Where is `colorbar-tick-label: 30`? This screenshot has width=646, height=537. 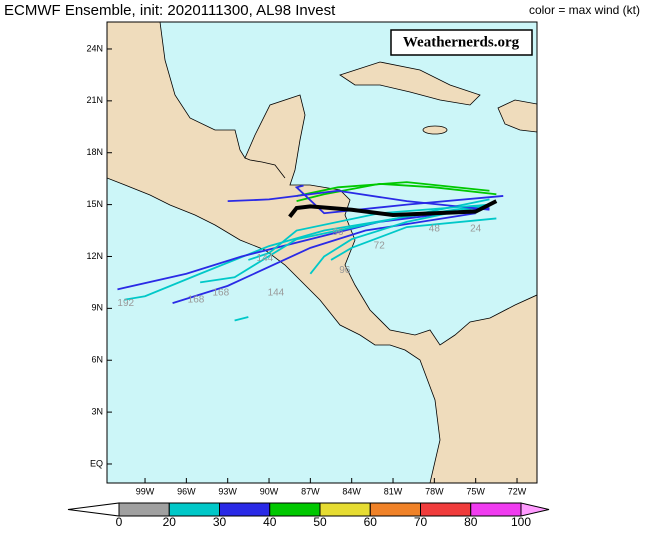 colorbar-tick-label: 30 is located at coordinates (220, 522).